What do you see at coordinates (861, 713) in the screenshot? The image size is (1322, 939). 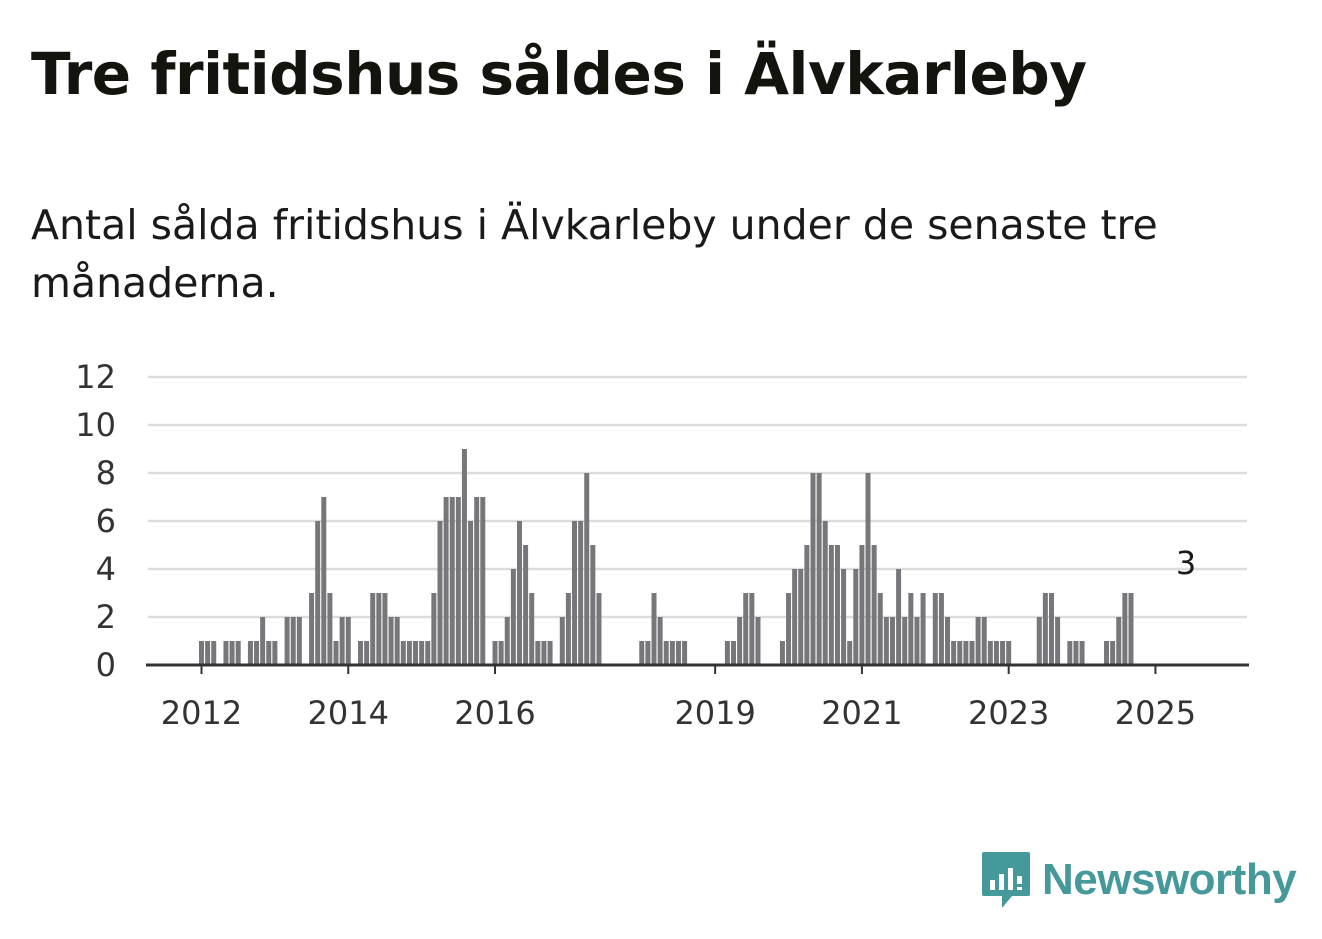 I see `x-tick-label: 2021` at bounding box center [861, 713].